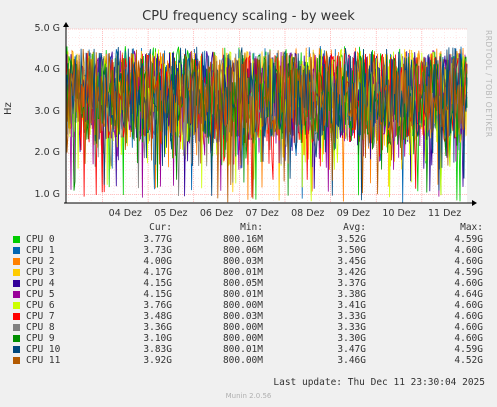 The width and height of the screenshot is (497, 407). What do you see at coordinates (351, 283) in the screenshot?
I see `legend-value-avg: 3.37G` at bounding box center [351, 283].